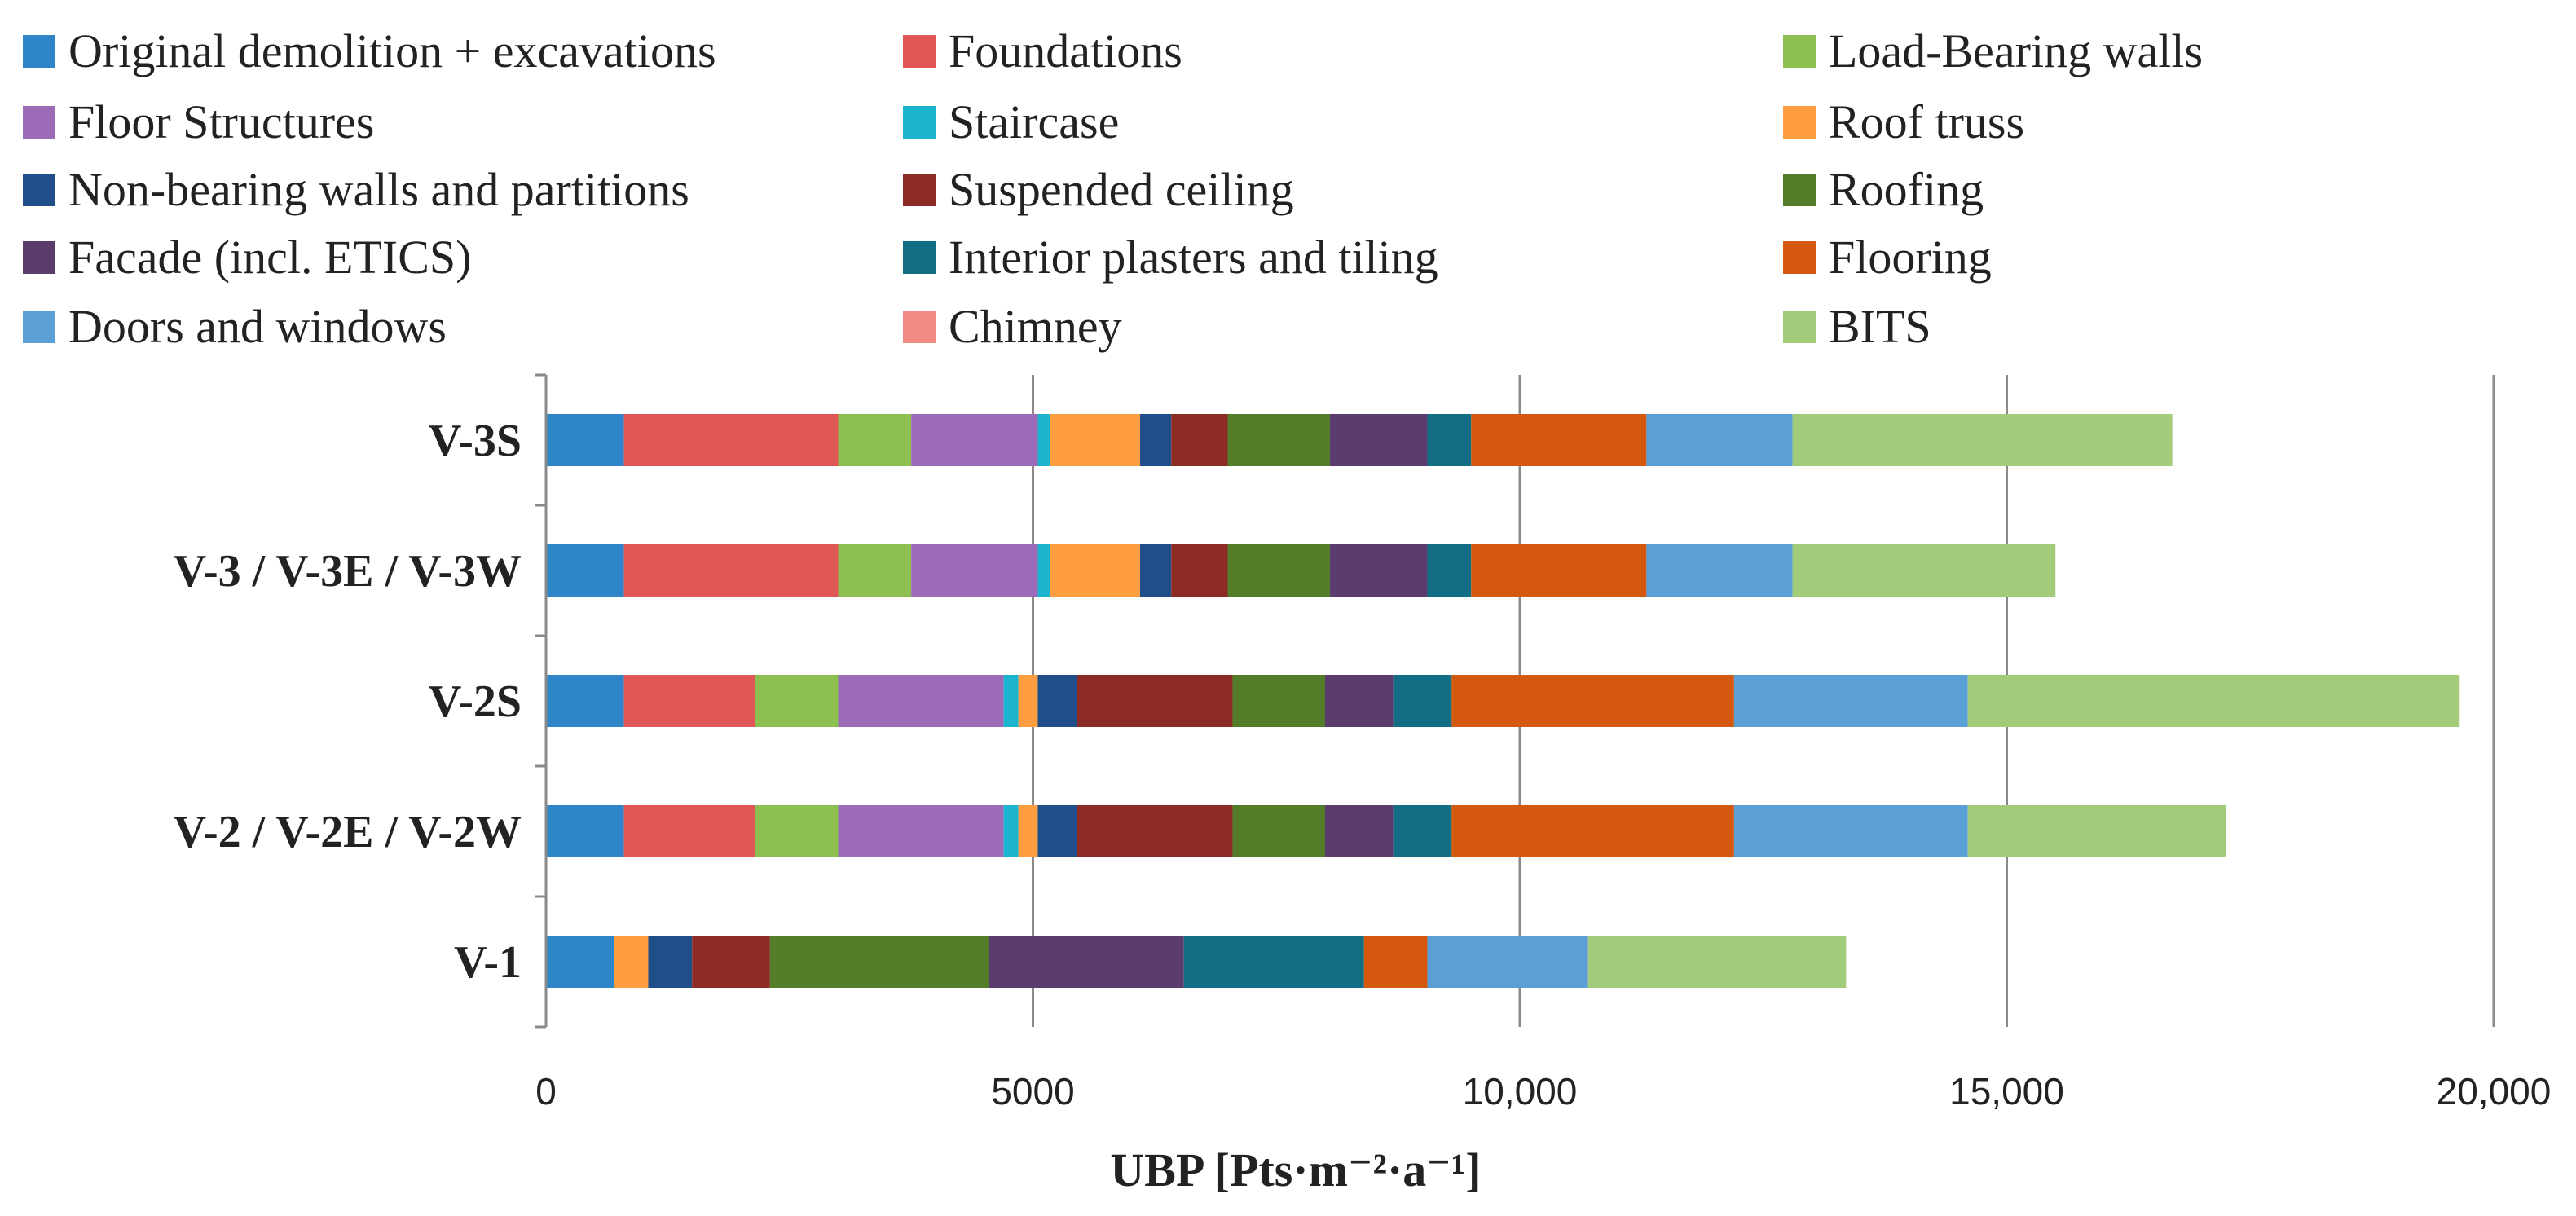 This screenshot has height=1216, width=2576. I want to click on bar-segment-v-2-v-2e-v-2w-foundations, so click(689, 831).